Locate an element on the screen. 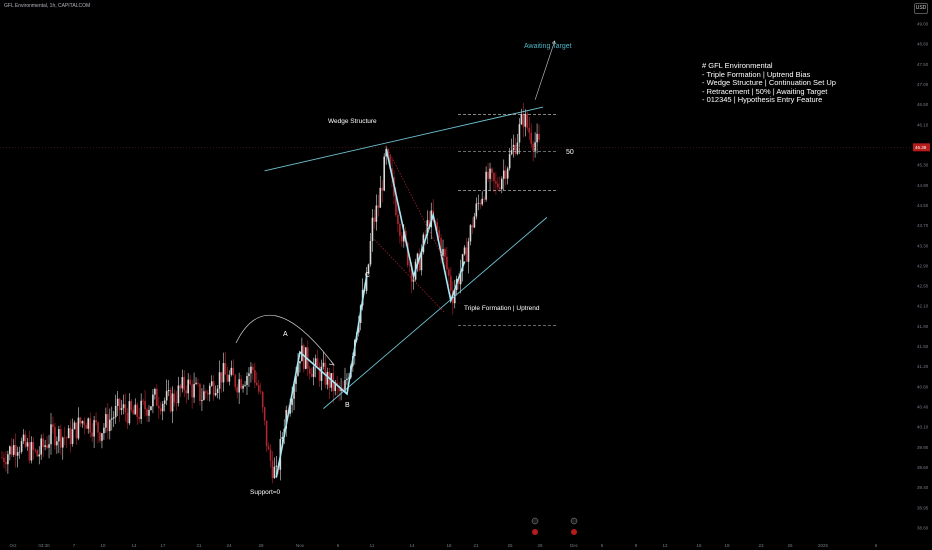 The image size is (932, 550). x-tick-label: 5 is located at coordinates (602, 545).